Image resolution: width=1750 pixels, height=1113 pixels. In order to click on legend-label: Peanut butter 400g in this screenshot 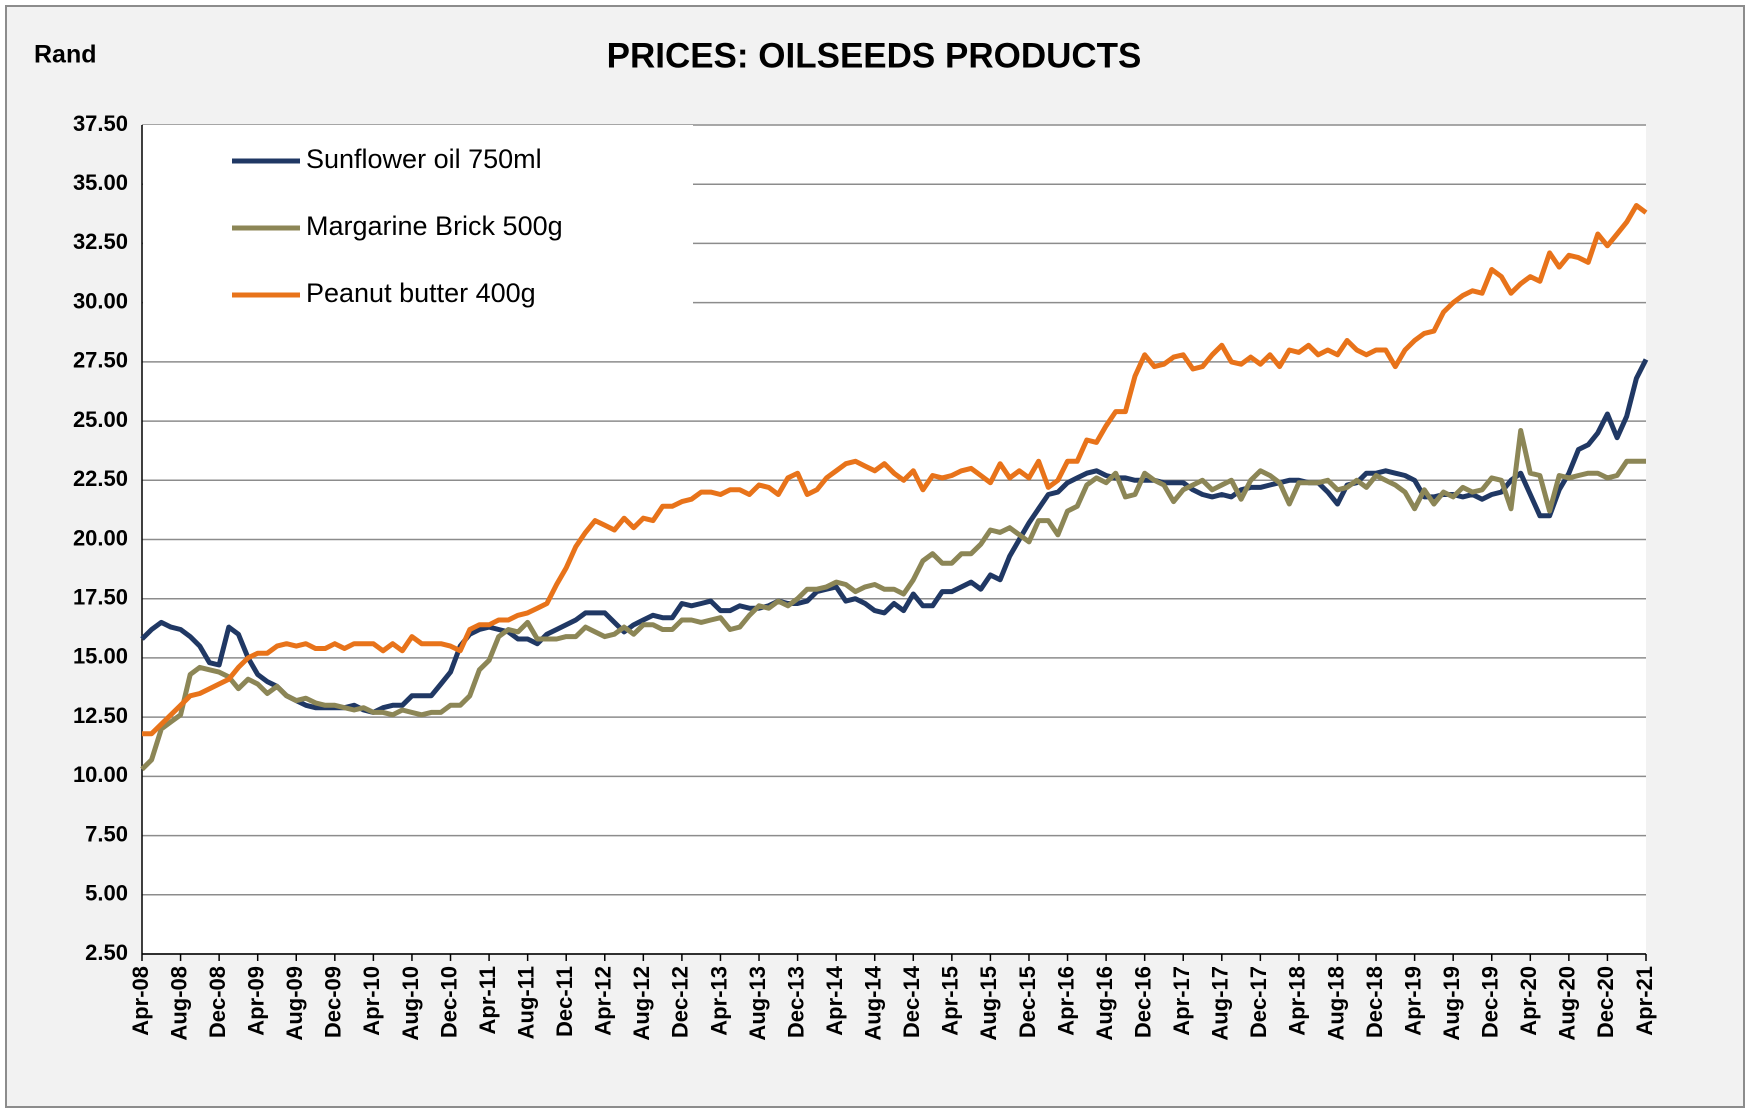, I will do `click(421, 293)`.